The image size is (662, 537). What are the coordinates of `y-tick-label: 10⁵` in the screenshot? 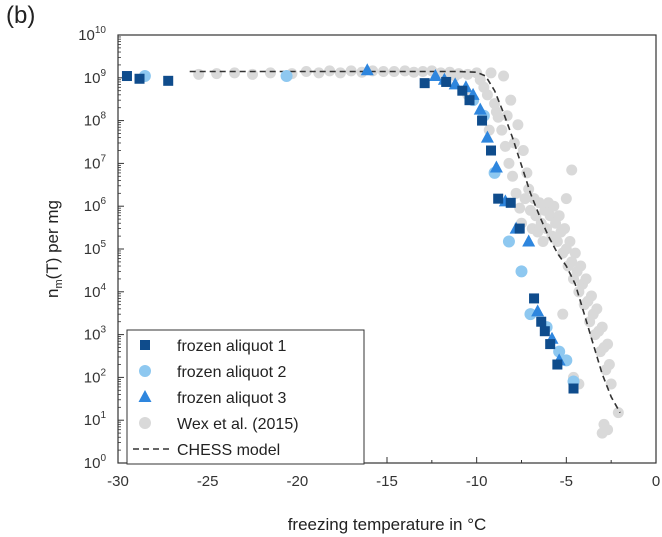 It's located at (95, 248).